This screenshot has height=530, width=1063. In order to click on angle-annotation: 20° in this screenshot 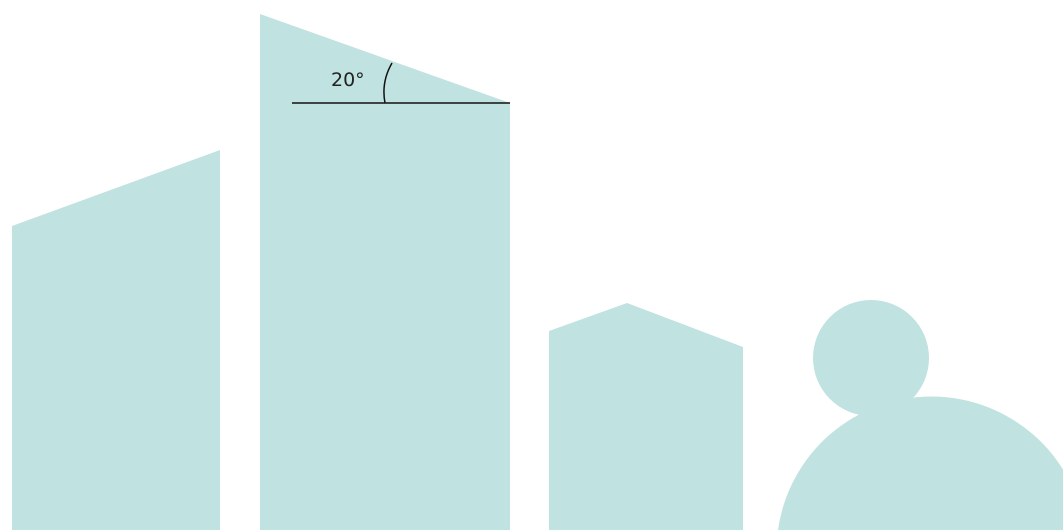, I will do `click(401, 83)`.